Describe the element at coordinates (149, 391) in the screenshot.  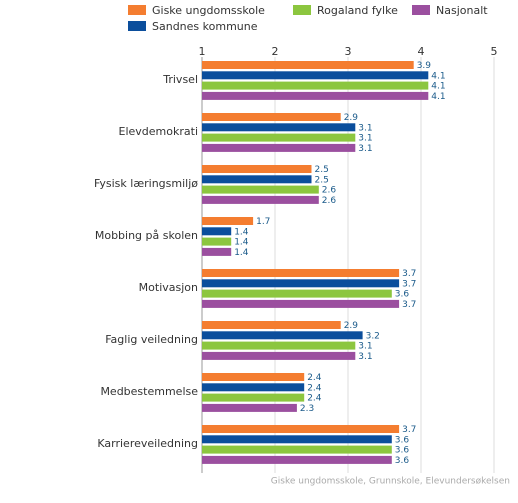
I see `y-tick-label: Medbestemmelse` at that location.